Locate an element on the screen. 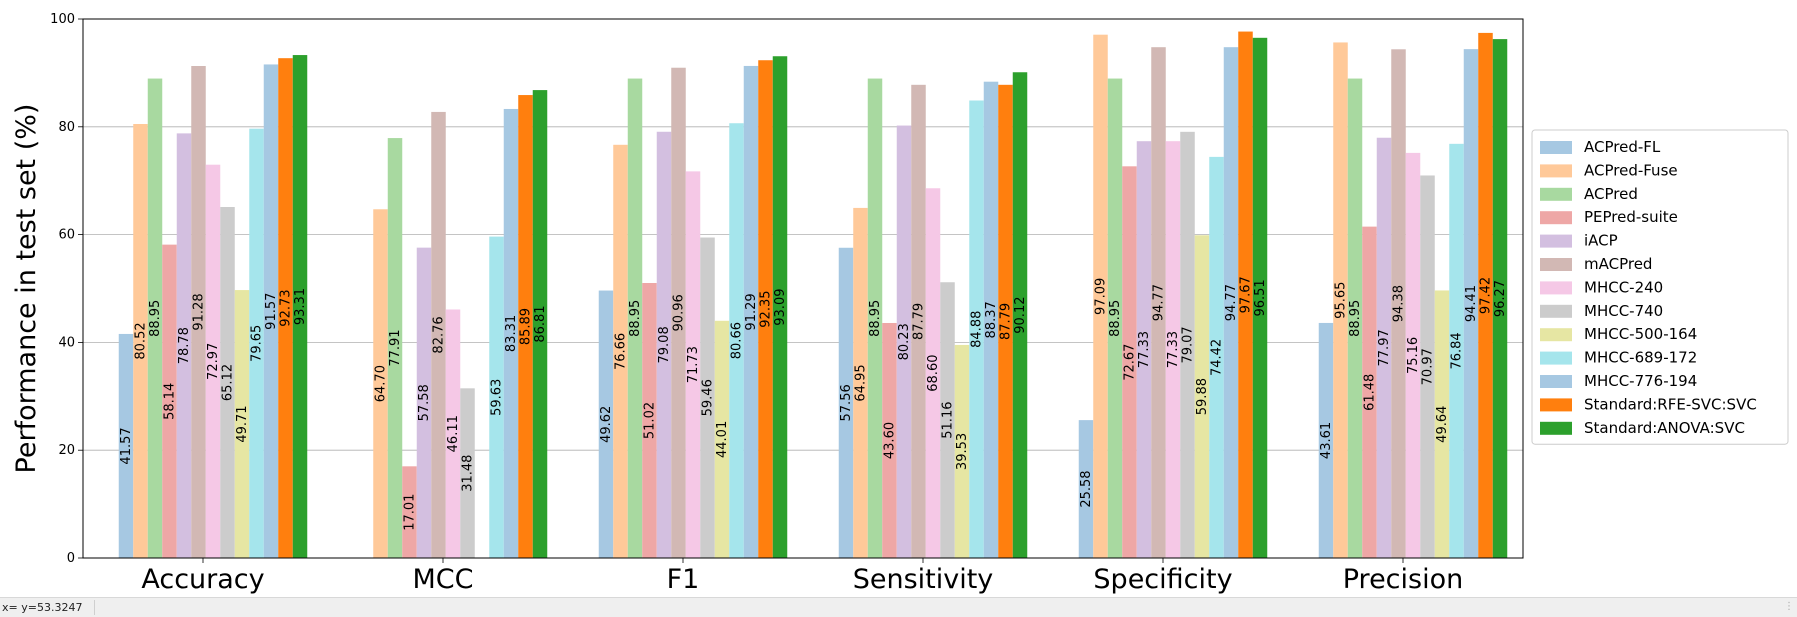 Image resolution: width=1797 pixels, height=617 pixels. y-tick-label: 60 is located at coordinates (66, 235).